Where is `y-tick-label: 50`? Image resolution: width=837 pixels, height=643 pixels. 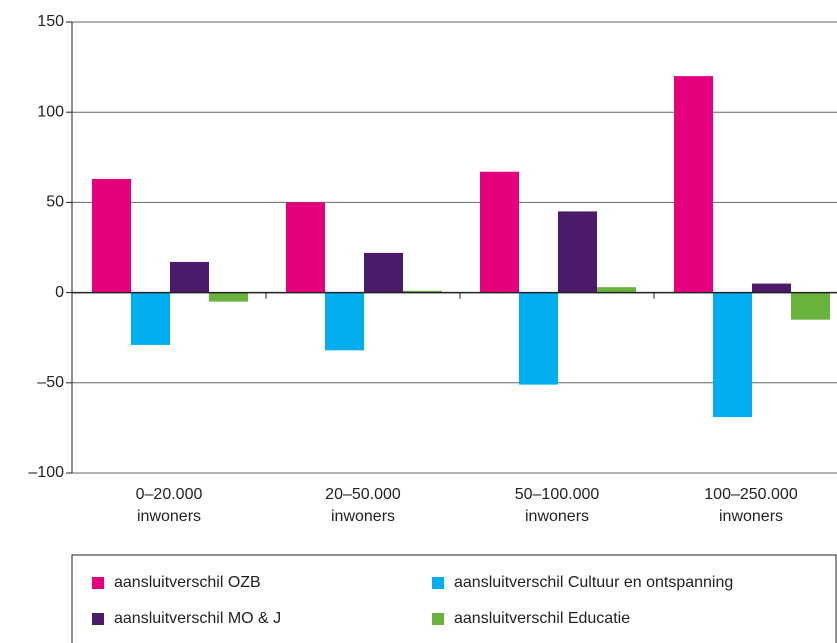
y-tick-label: 50 is located at coordinates (55, 202).